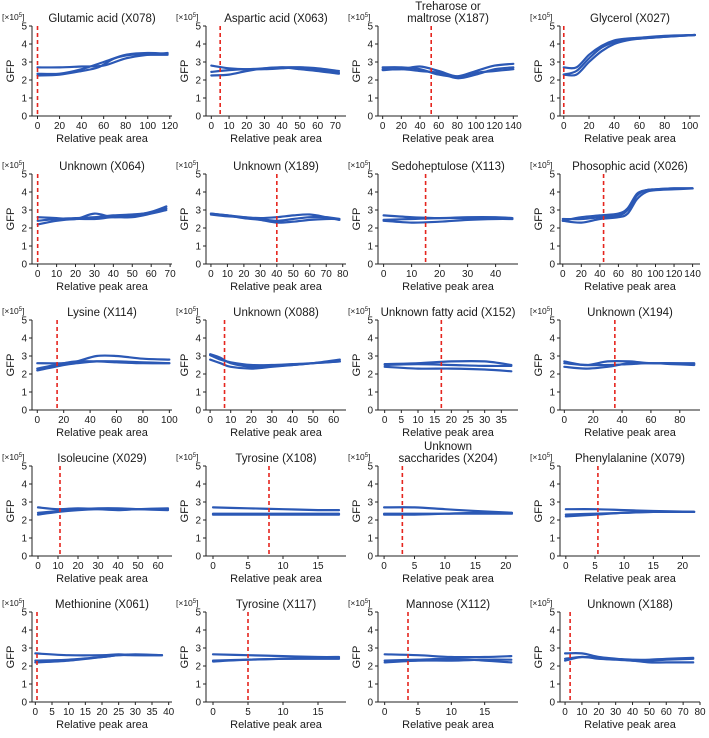  Describe the element at coordinates (476, 566) in the screenshot. I see `x-tick-label: 15` at that location.